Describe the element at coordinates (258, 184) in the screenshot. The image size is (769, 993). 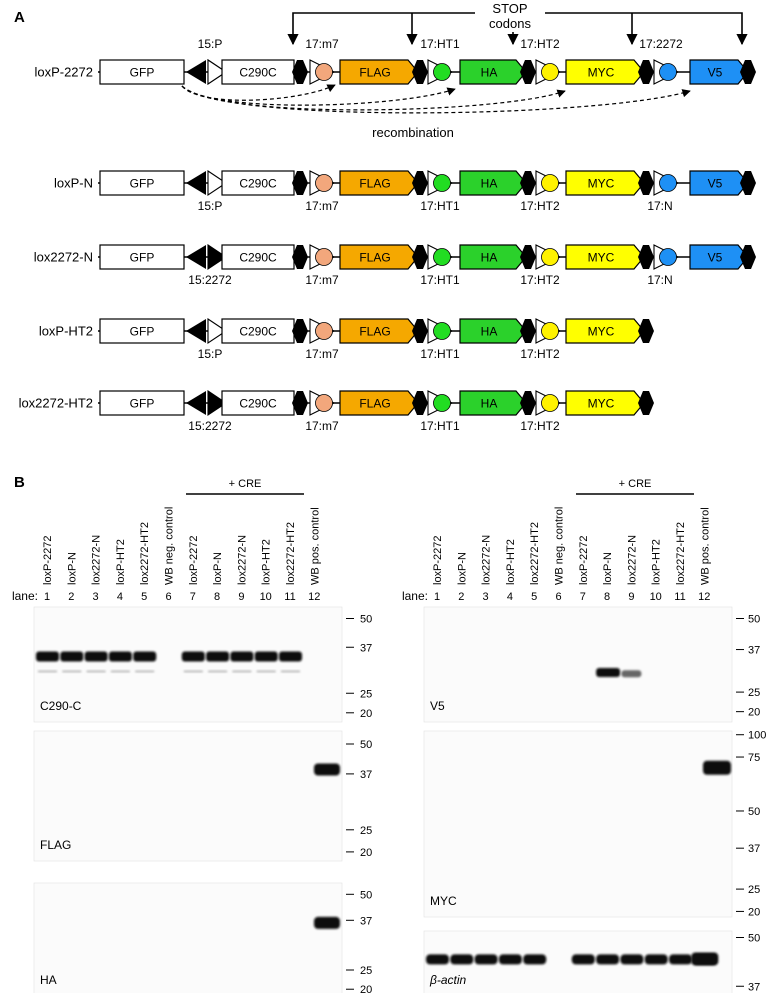
I see `c290c-label: C290C` at that location.